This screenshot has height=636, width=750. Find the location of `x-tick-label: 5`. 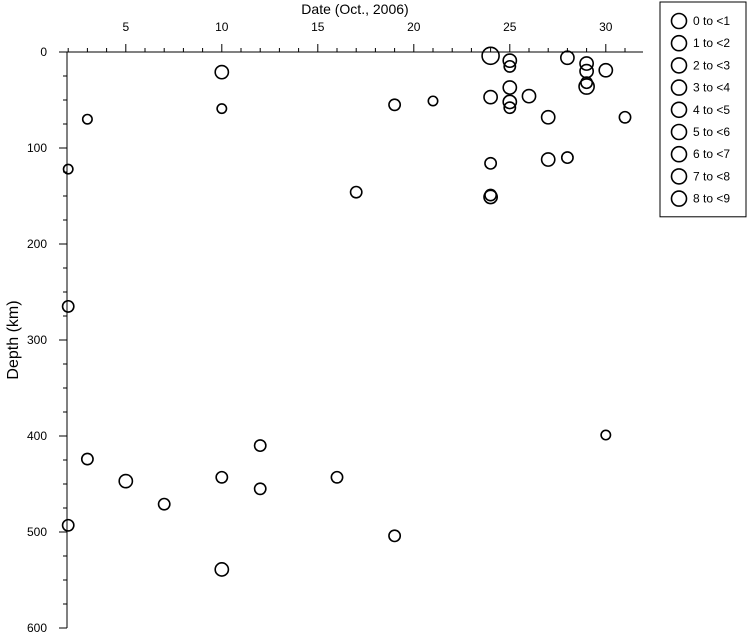

x-tick-label: 5 is located at coordinates (125, 27).